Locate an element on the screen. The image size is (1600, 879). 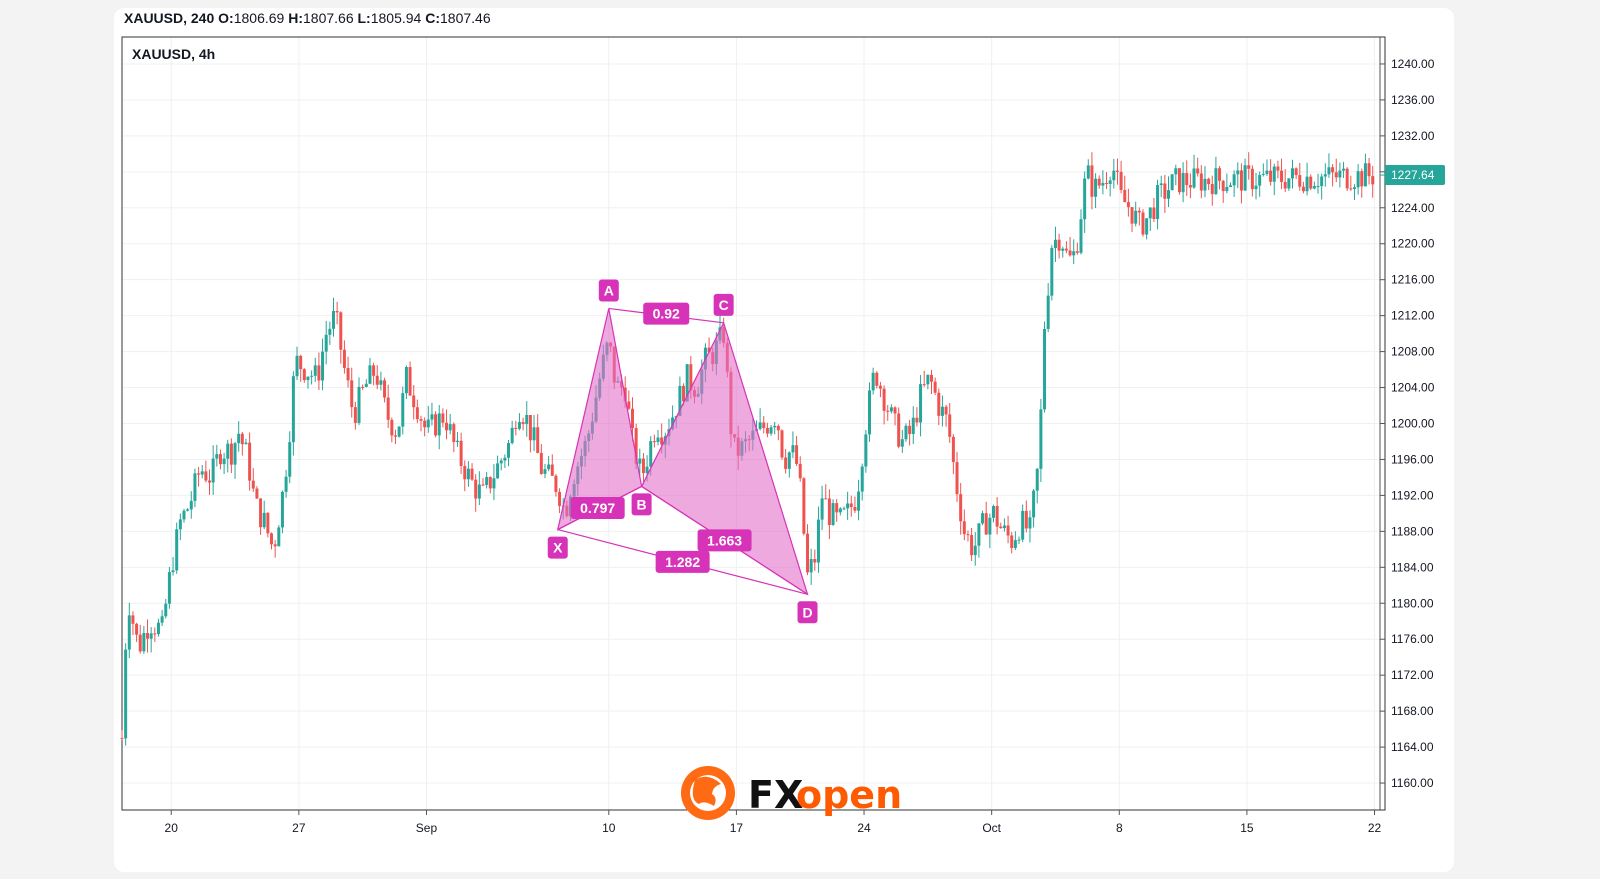
y-tick-label: 1216.00 is located at coordinates (1413, 280).